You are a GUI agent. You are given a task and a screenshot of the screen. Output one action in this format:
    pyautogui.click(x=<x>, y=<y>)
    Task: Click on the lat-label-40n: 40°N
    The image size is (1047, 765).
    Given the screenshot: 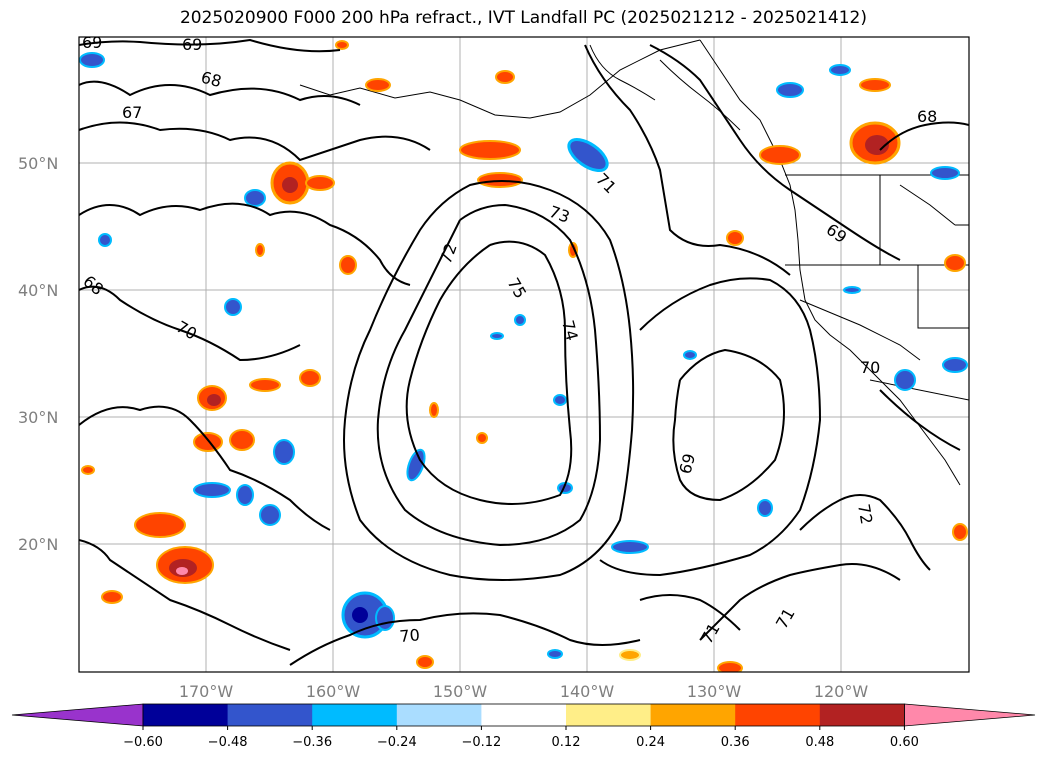 What is the action you would take?
    pyautogui.click(x=38, y=290)
    